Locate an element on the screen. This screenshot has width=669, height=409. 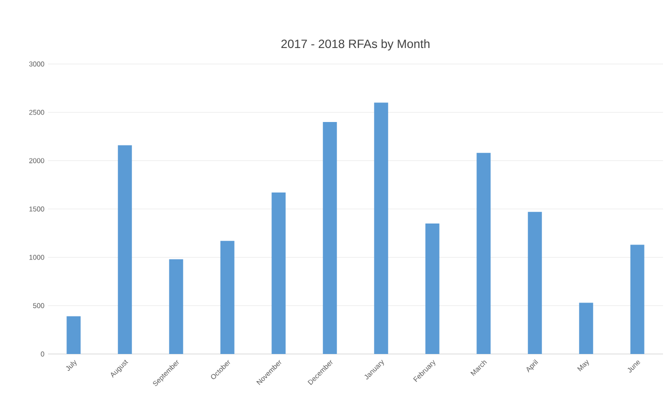
chart-title: 2017 - 2018 RFAs by Month is located at coordinates (355, 44).